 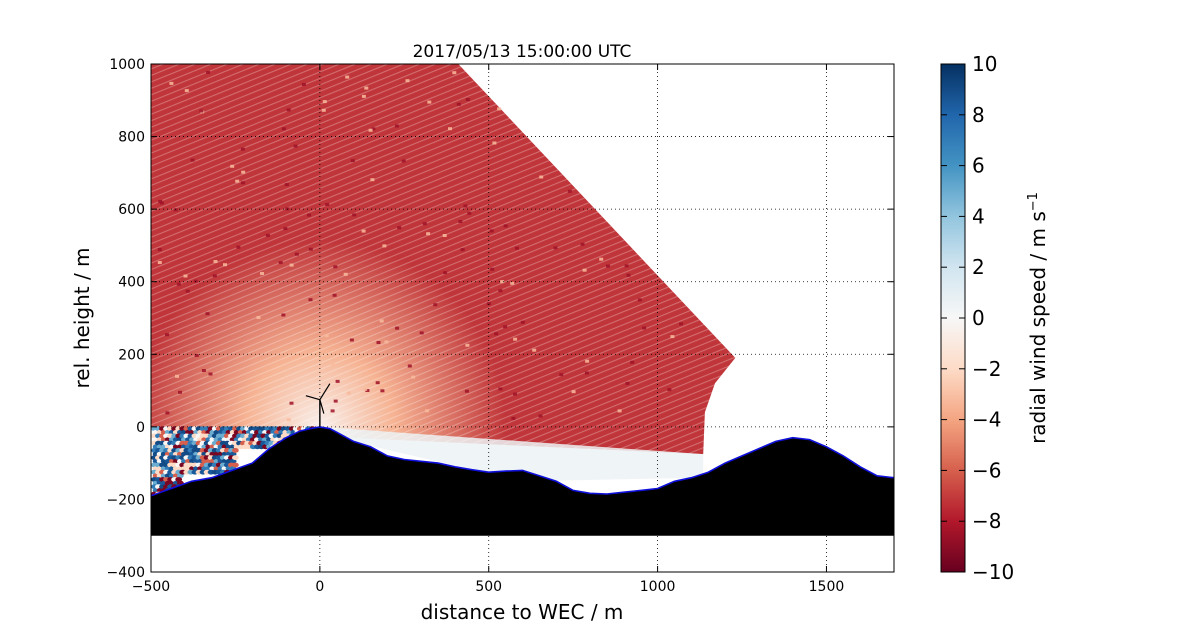 What do you see at coordinates (488, 587) in the screenshot?
I see `x-tick-label: 500` at bounding box center [488, 587].